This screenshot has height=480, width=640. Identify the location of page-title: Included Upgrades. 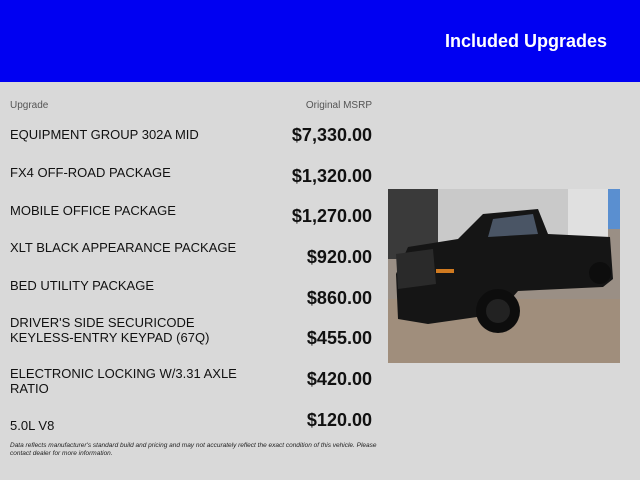
(525, 41).